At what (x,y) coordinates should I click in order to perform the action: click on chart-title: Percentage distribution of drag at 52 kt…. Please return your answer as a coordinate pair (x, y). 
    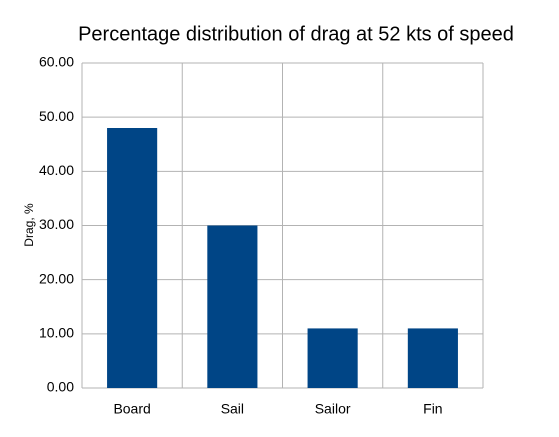
    Looking at the image, I should click on (296, 34).